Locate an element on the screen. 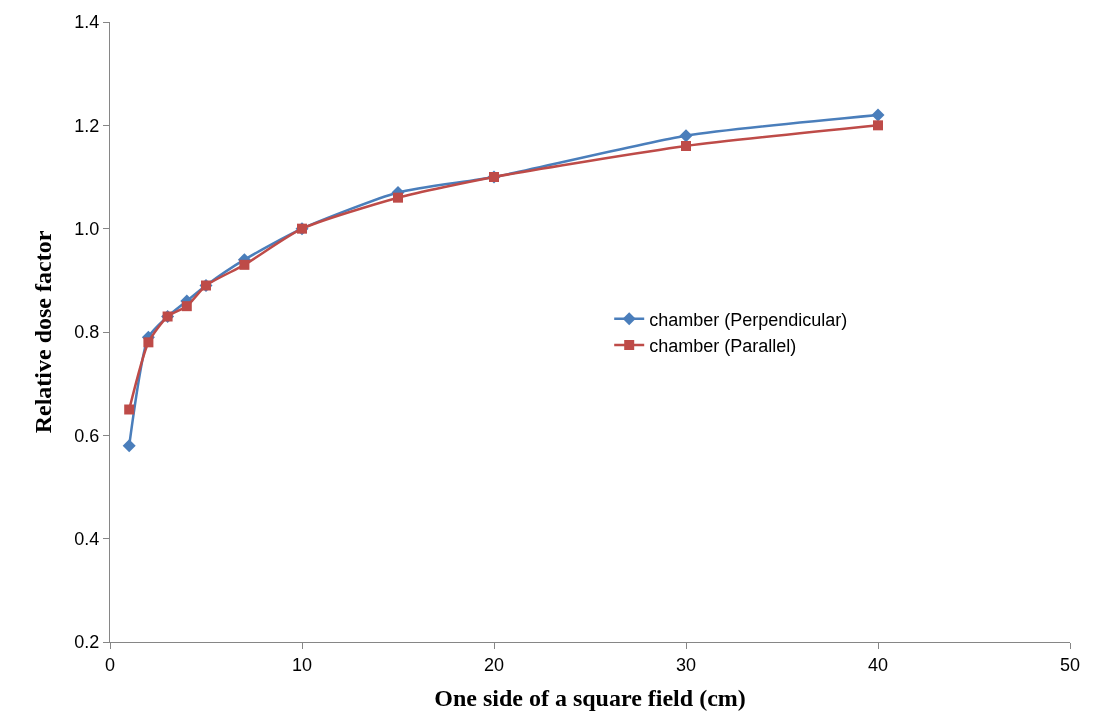 The image size is (1120, 722). x-tick-label: 40 is located at coordinates (878, 664).